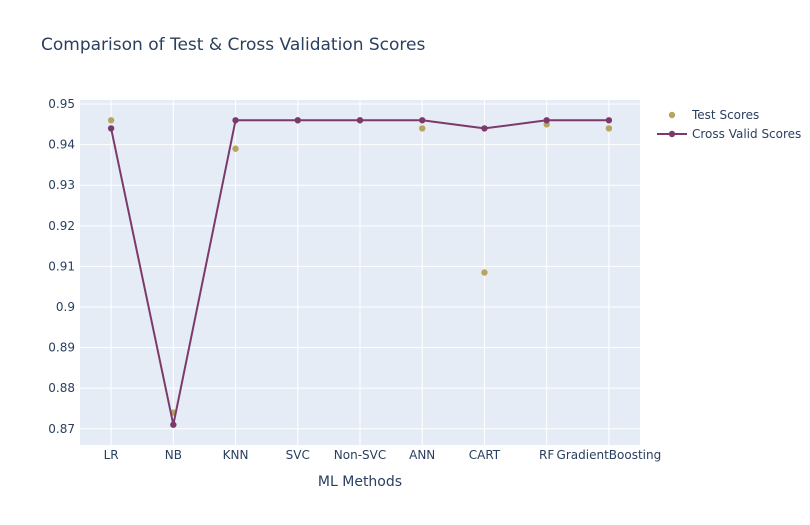 The width and height of the screenshot is (810, 525). I want to click on legend-item: Cross Valid Scores, so click(729, 134).